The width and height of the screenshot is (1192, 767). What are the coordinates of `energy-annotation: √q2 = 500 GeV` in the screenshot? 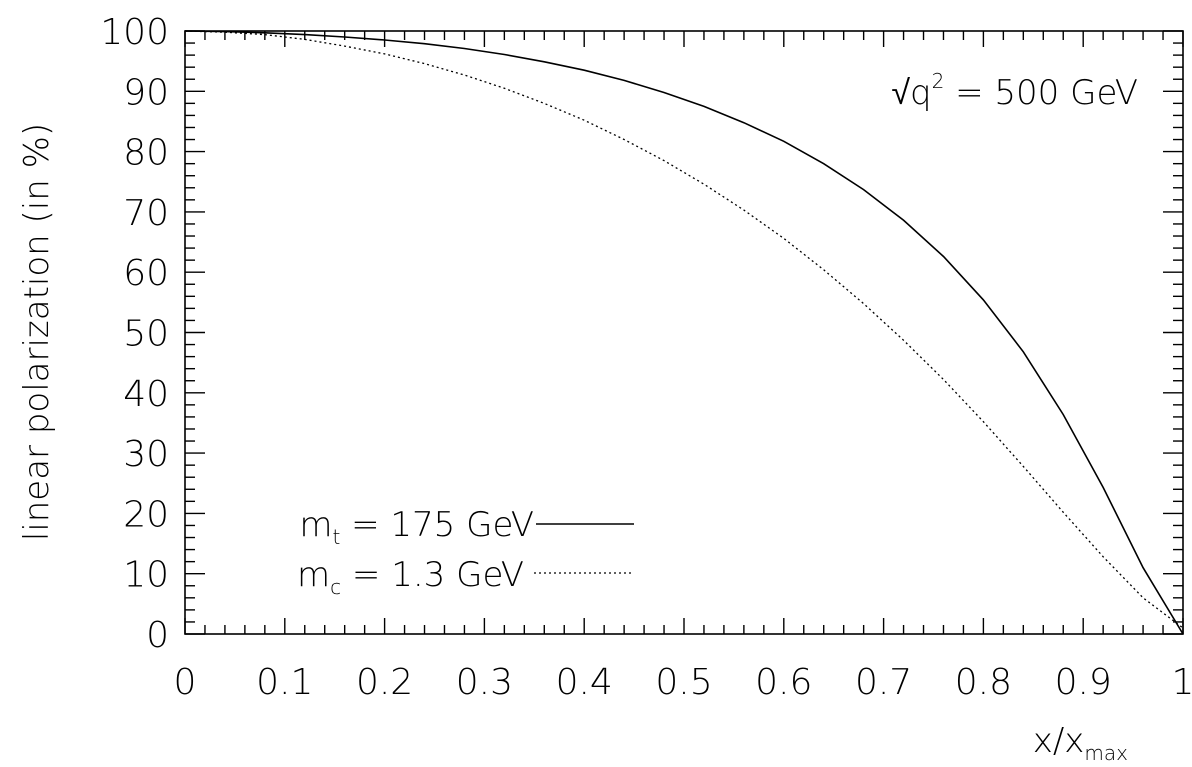 It's located at (1014, 91).